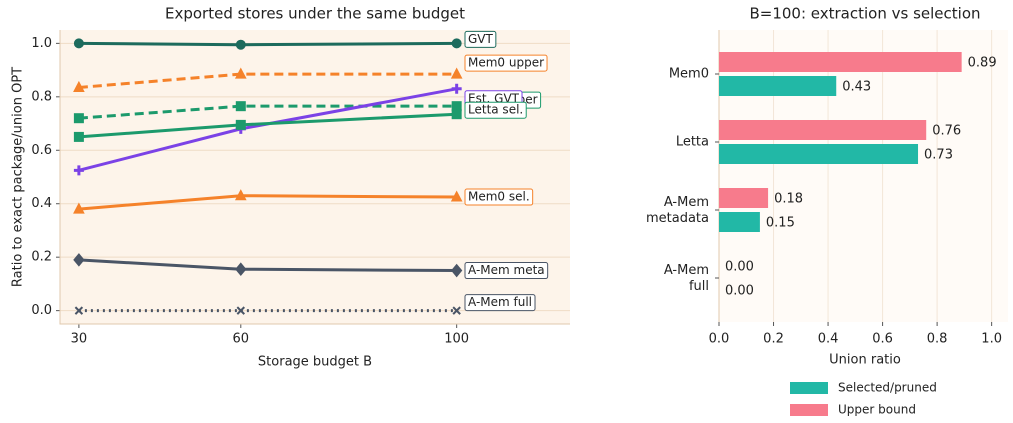  Describe the element at coordinates (877, 410) in the screenshot. I see `legend-label: Upper bound` at that location.